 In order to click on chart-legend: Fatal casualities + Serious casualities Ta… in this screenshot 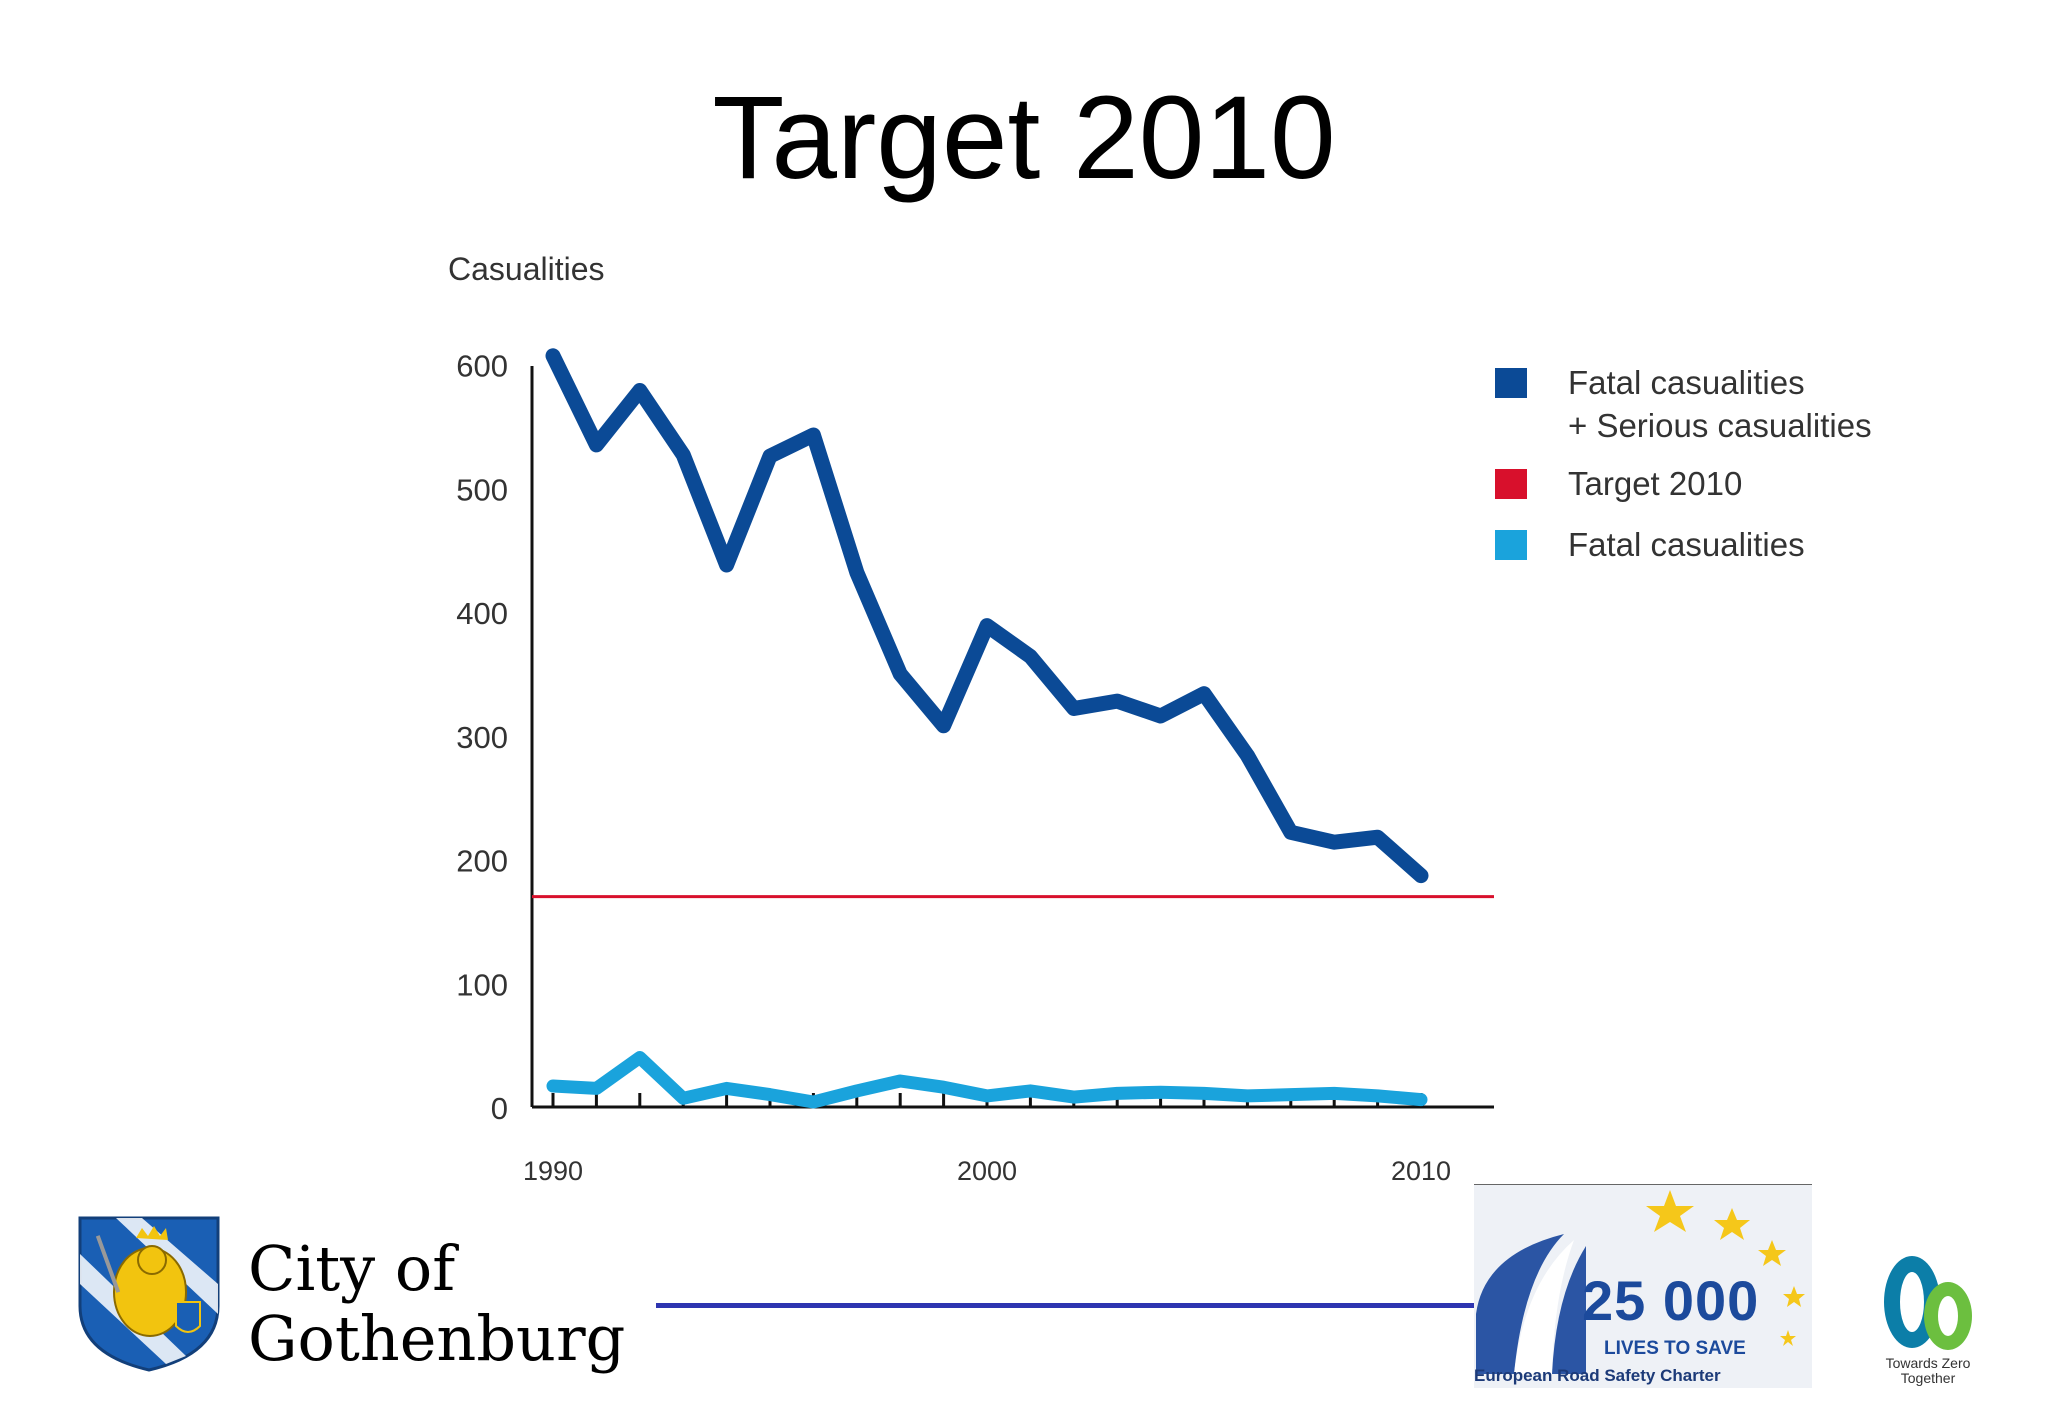, I will do `click(1683, 463)`.